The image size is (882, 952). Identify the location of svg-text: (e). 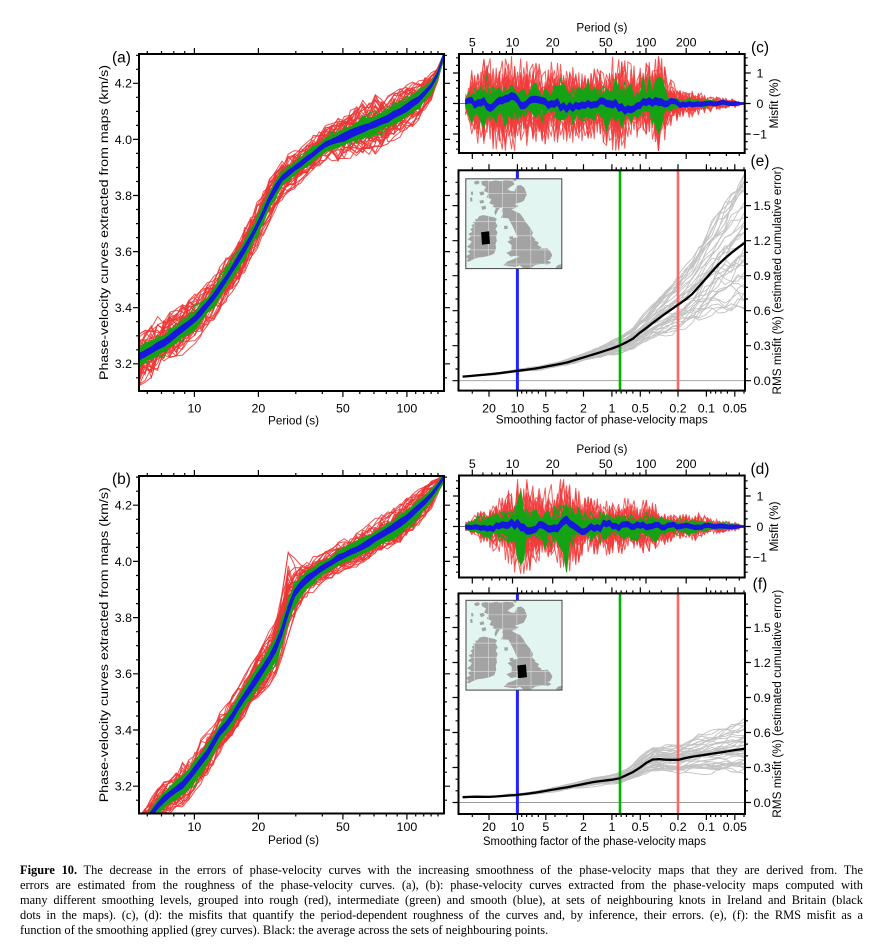
(760, 161).